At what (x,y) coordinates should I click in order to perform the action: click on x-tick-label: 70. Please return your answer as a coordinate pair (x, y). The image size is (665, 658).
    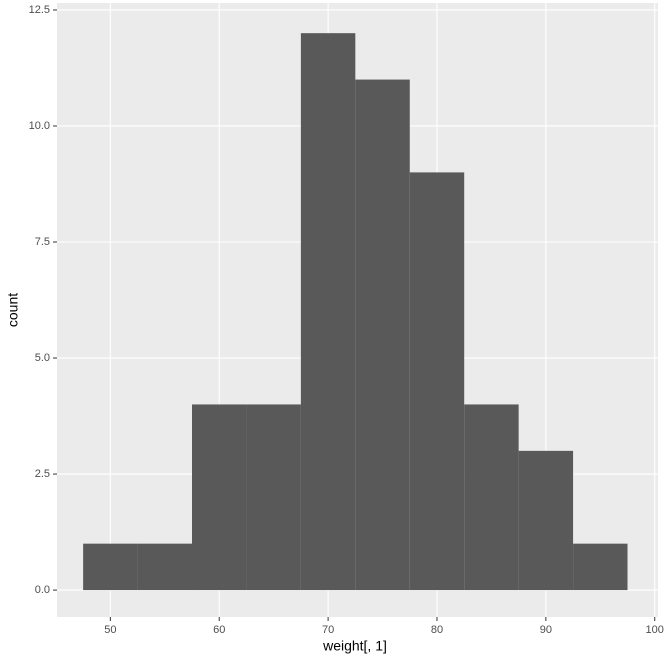
    Looking at the image, I should click on (328, 630).